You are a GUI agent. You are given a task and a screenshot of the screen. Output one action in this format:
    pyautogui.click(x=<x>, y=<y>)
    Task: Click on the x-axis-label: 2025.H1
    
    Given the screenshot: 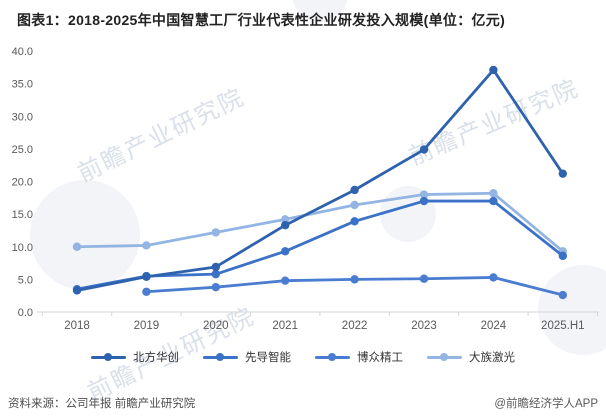 What is the action you would take?
    pyautogui.click(x=562, y=326)
    